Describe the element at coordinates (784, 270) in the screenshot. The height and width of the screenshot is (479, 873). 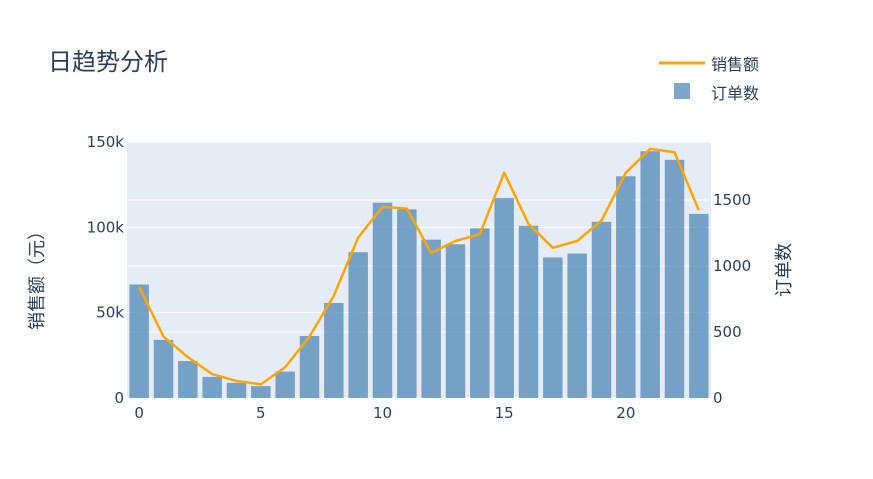
I see `y-right-axis-title: 订单数` at that location.